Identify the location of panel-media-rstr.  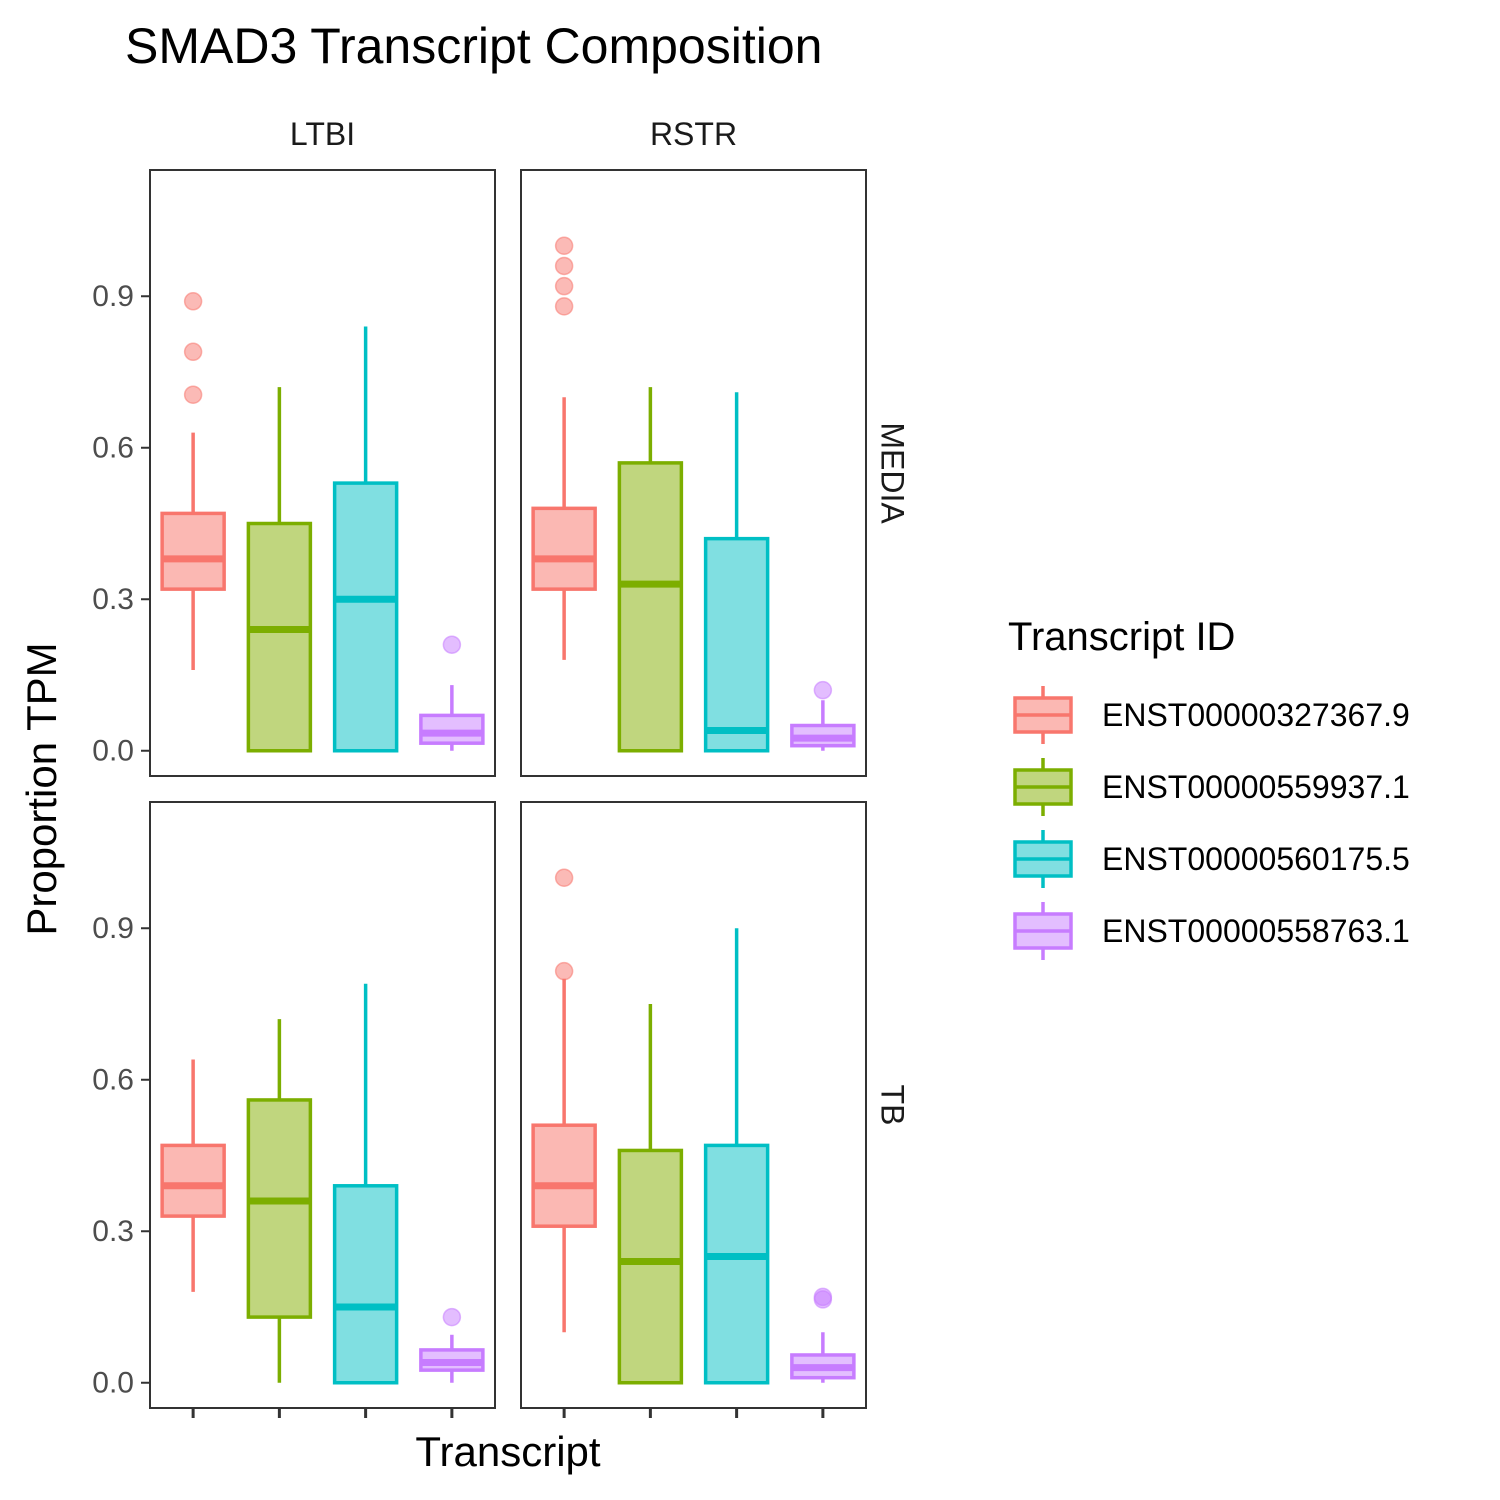
(693, 473).